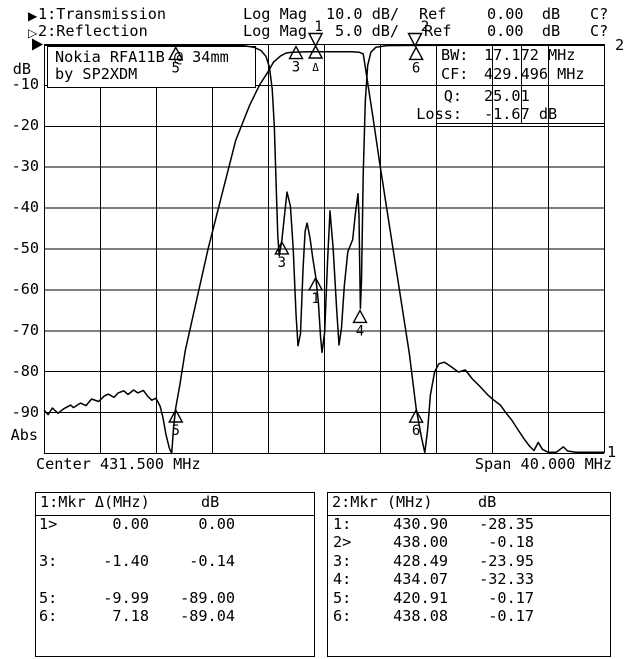 The height and width of the screenshot is (659, 640). What do you see at coordinates (382, 502) in the screenshot?
I see `marker-table-2-title: 2:Mkr (MHz)` at bounding box center [382, 502].